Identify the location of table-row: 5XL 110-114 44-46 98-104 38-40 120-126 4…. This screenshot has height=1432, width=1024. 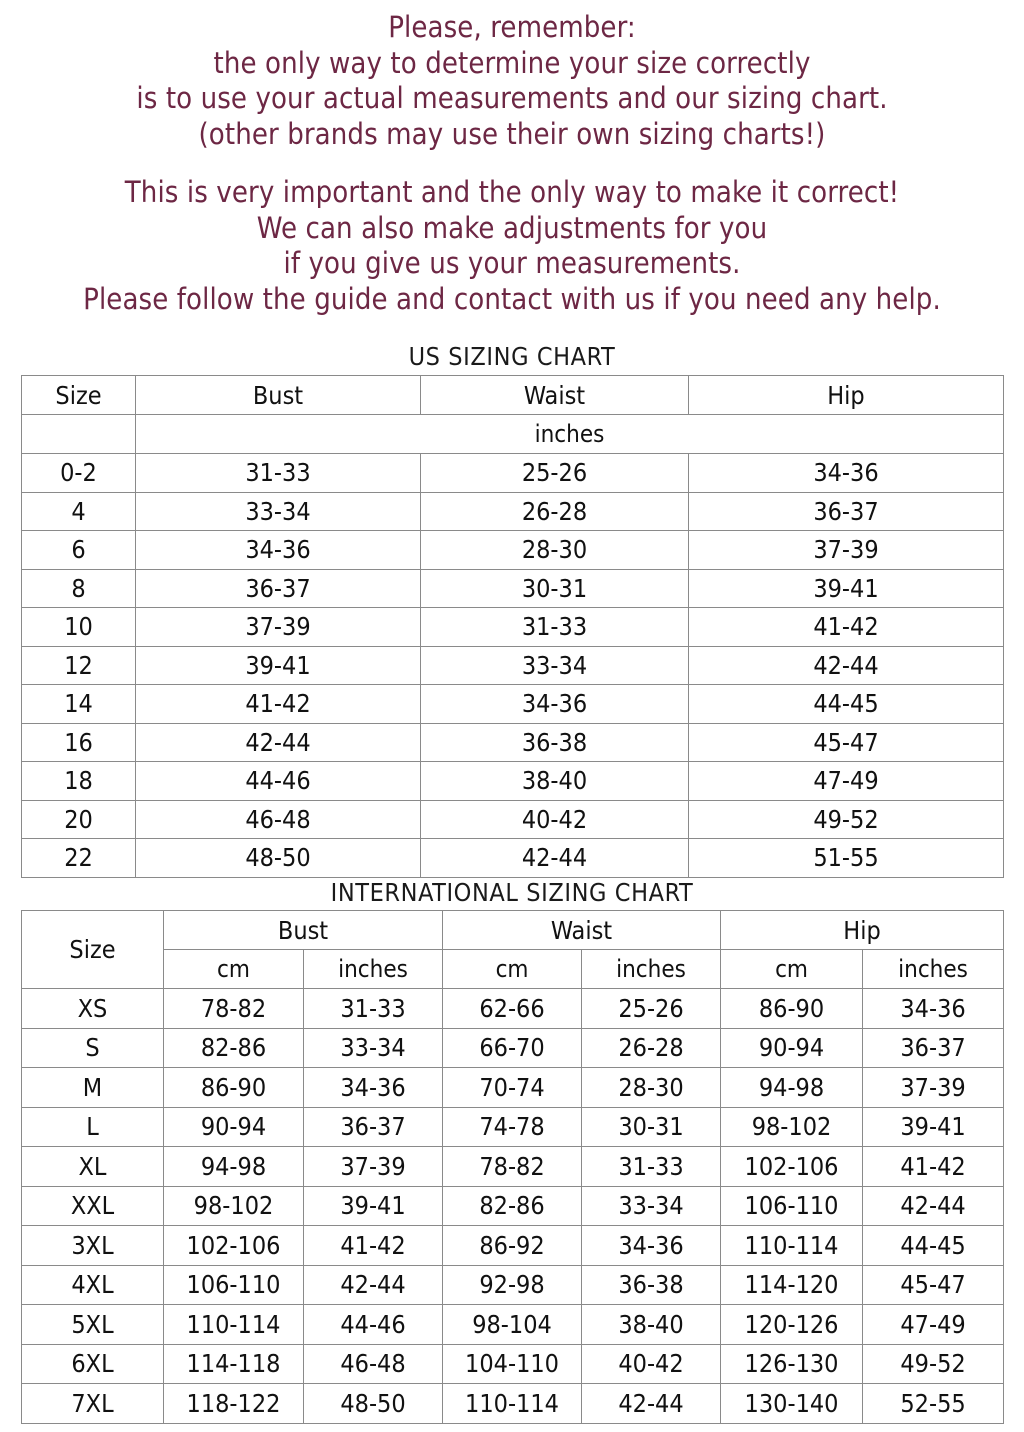
(513, 1324).